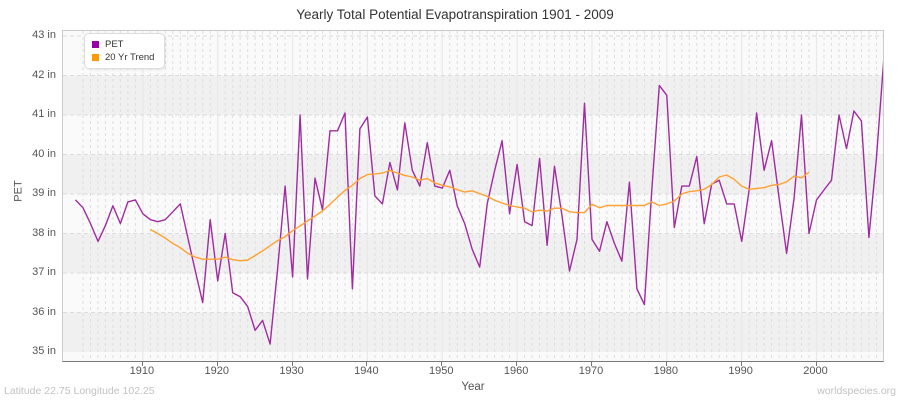 This screenshot has height=400, width=900. Describe the element at coordinates (44, 153) in the screenshot. I see `y-tick-label: 40 in` at that location.